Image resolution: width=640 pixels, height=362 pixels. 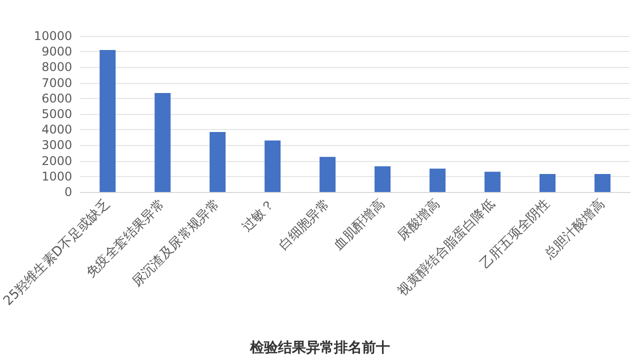 What do you see at coordinates (57, 51) in the screenshot?
I see `y-tick-label: 9000` at bounding box center [57, 51].